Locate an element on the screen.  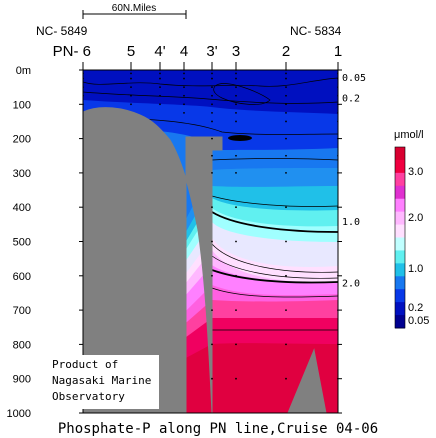
depth-tick-label: 700 is located at coordinates (22, 311).